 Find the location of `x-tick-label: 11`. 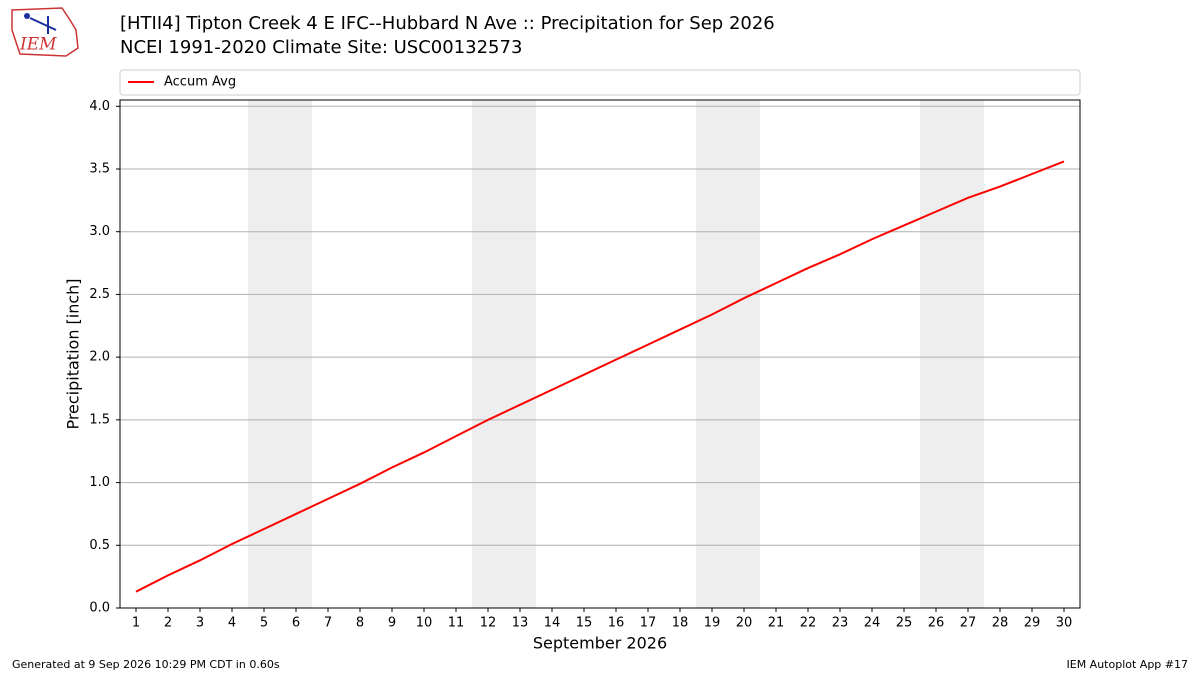

x-tick-label: 11 is located at coordinates (456, 623).